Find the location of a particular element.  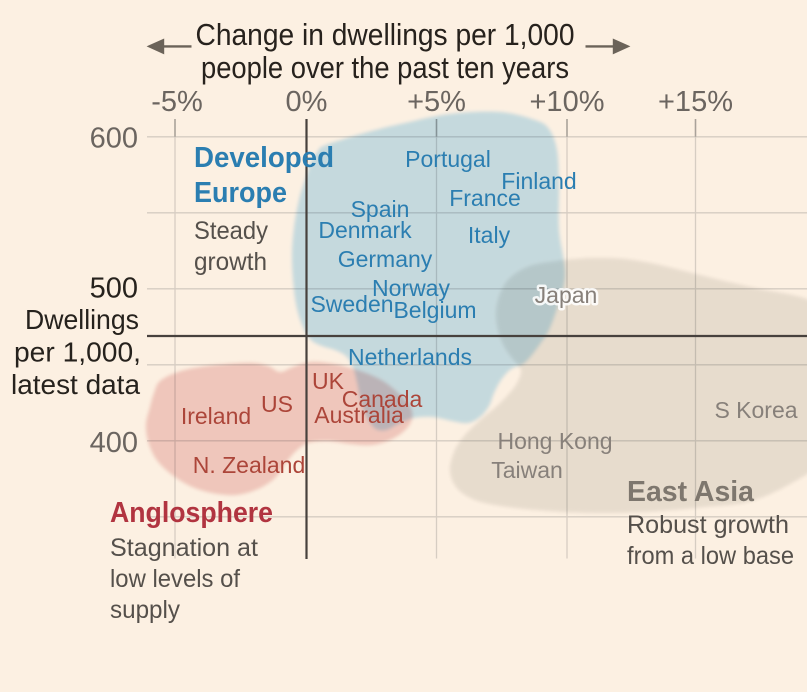

svg-text: Sweden is located at coordinates (351, 304).